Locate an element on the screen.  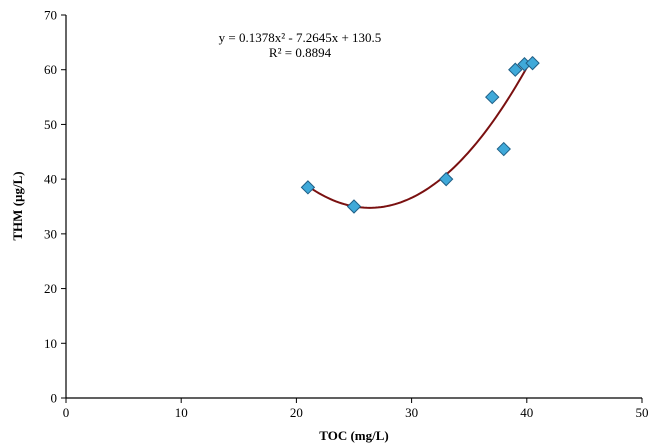
x-tick-label: 10 is located at coordinates (181, 412).